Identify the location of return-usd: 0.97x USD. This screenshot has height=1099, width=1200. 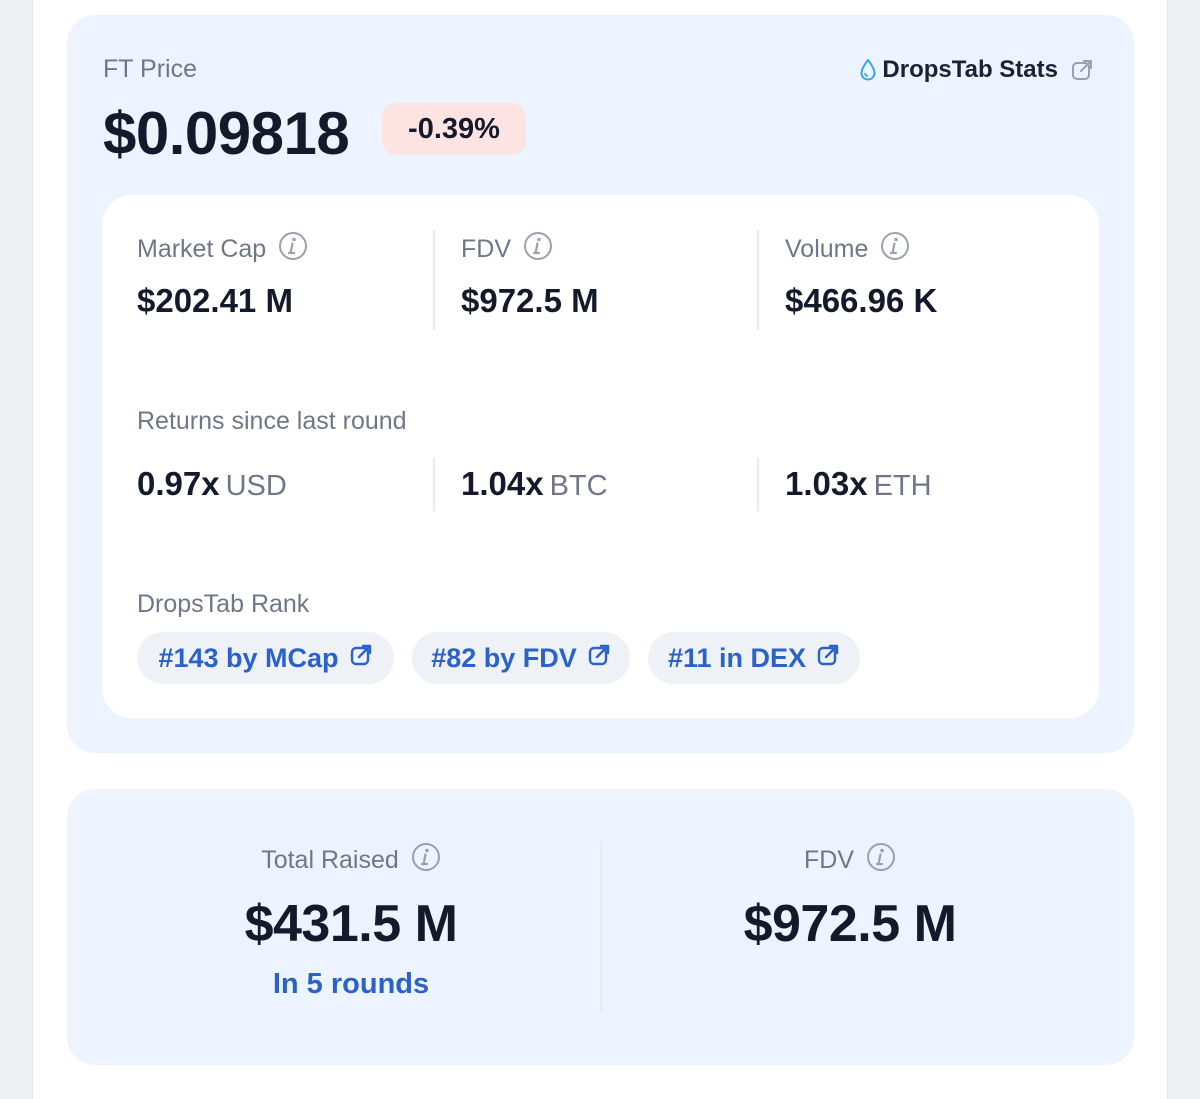
(212, 484).